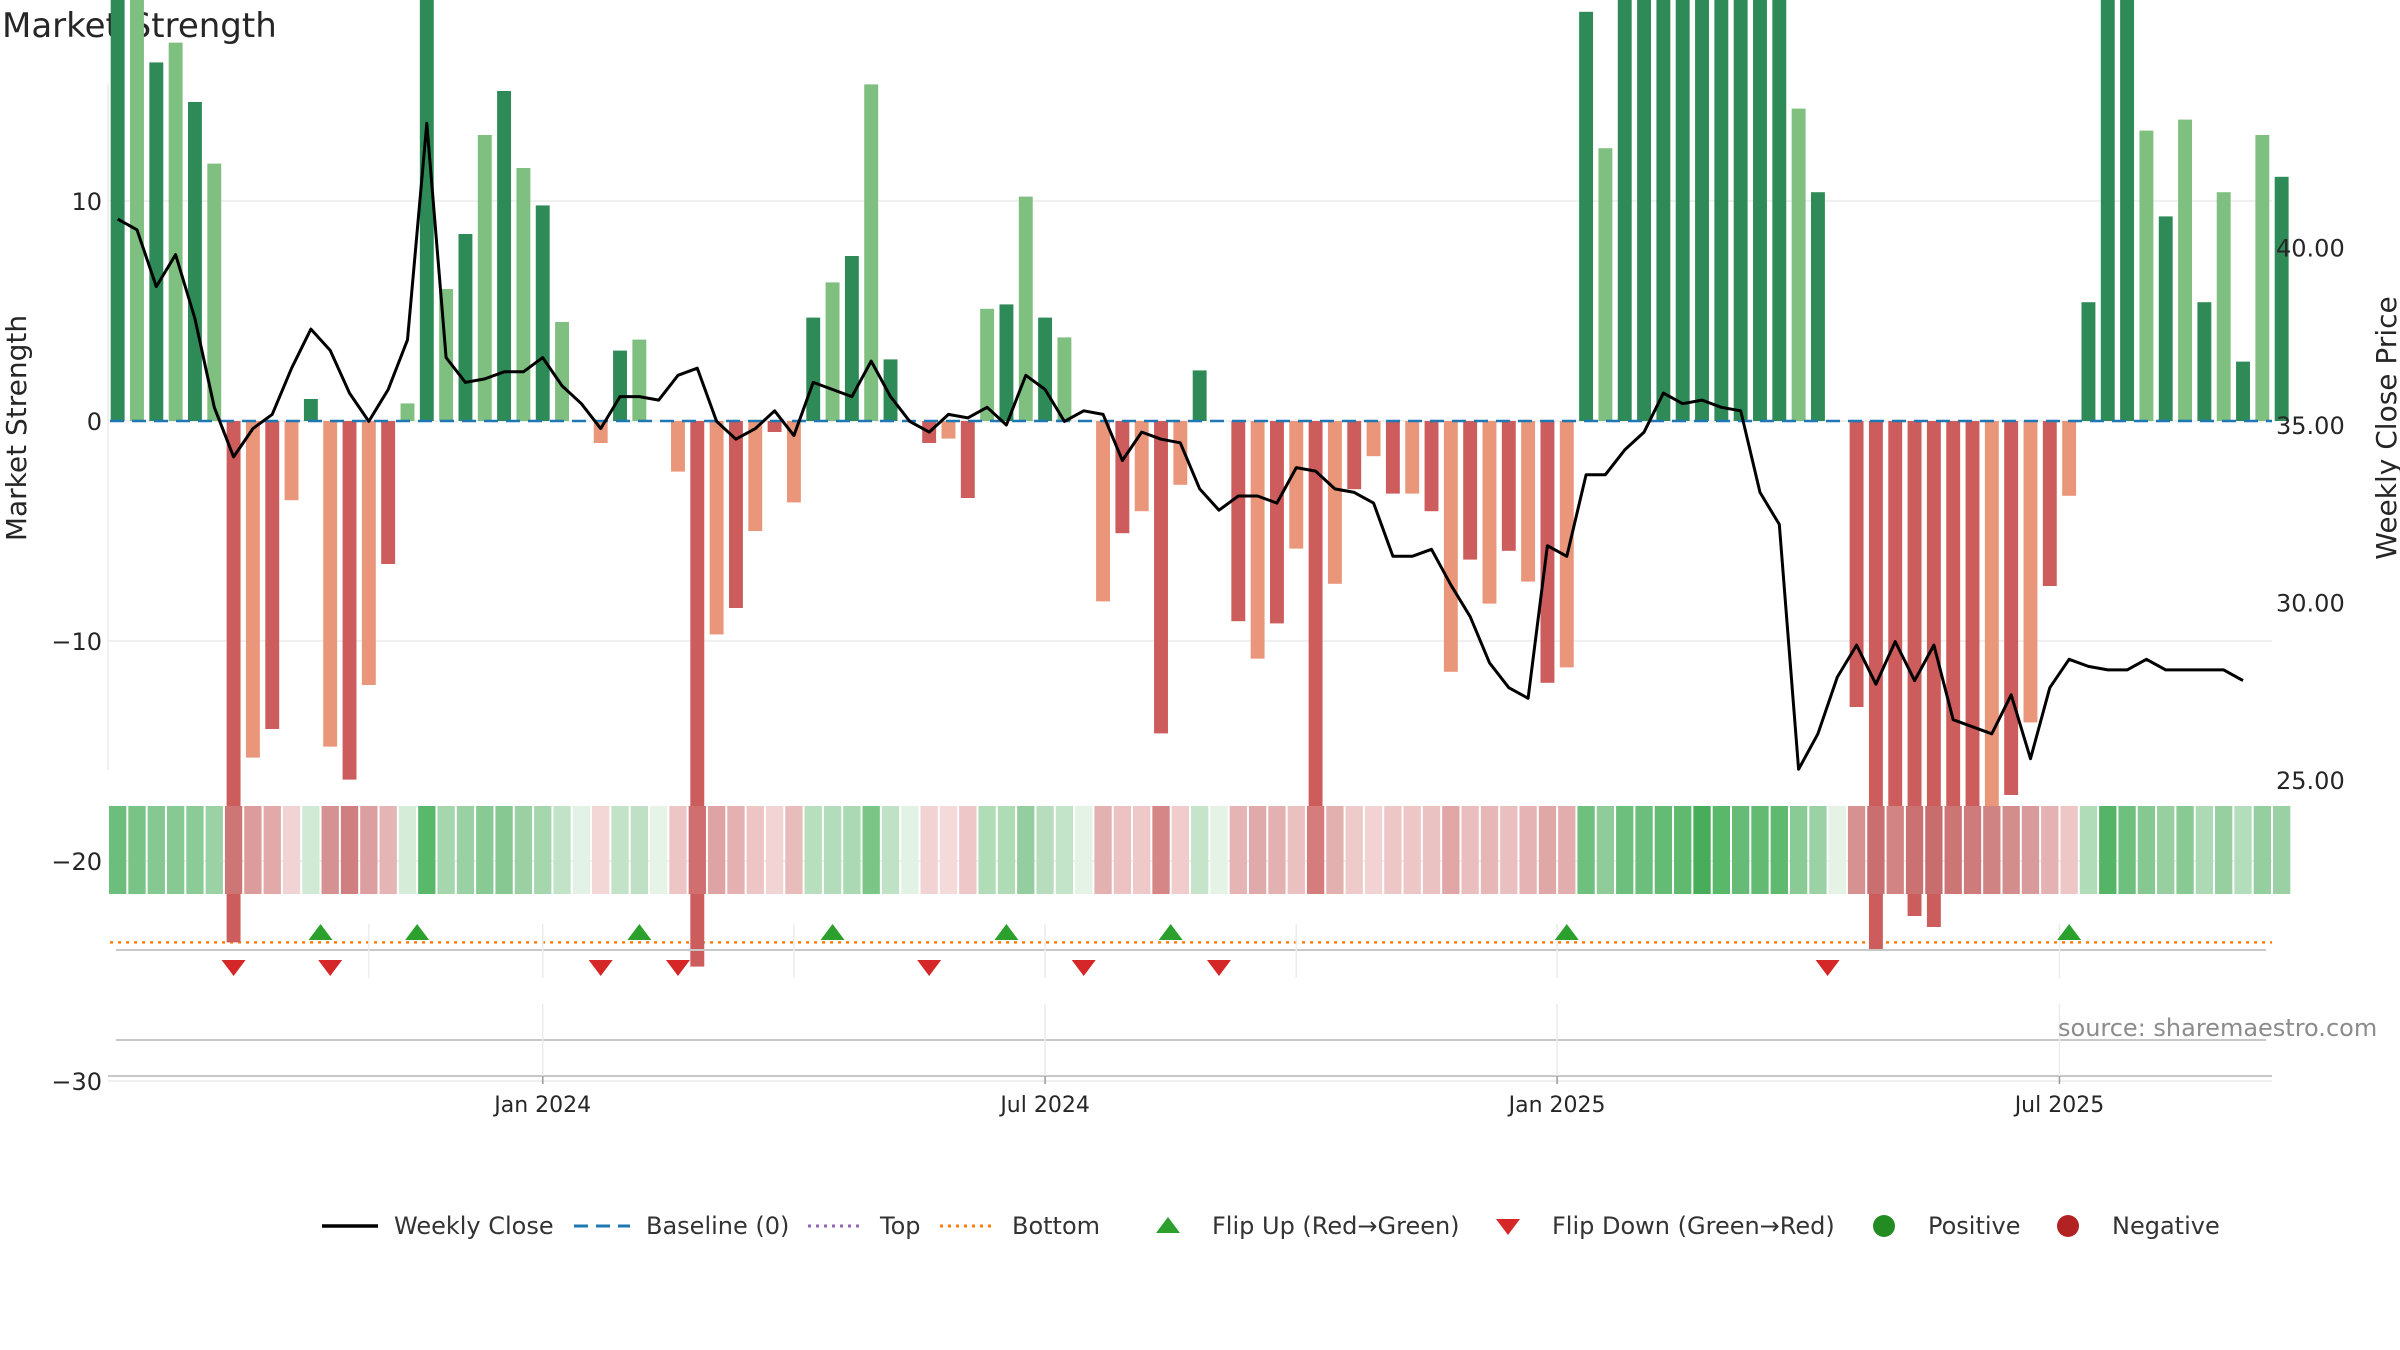 This screenshot has width=2400, height=1350. What do you see at coordinates (76, 1082) in the screenshot?
I see `y-tick-label-left: −30` at bounding box center [76, 1082].